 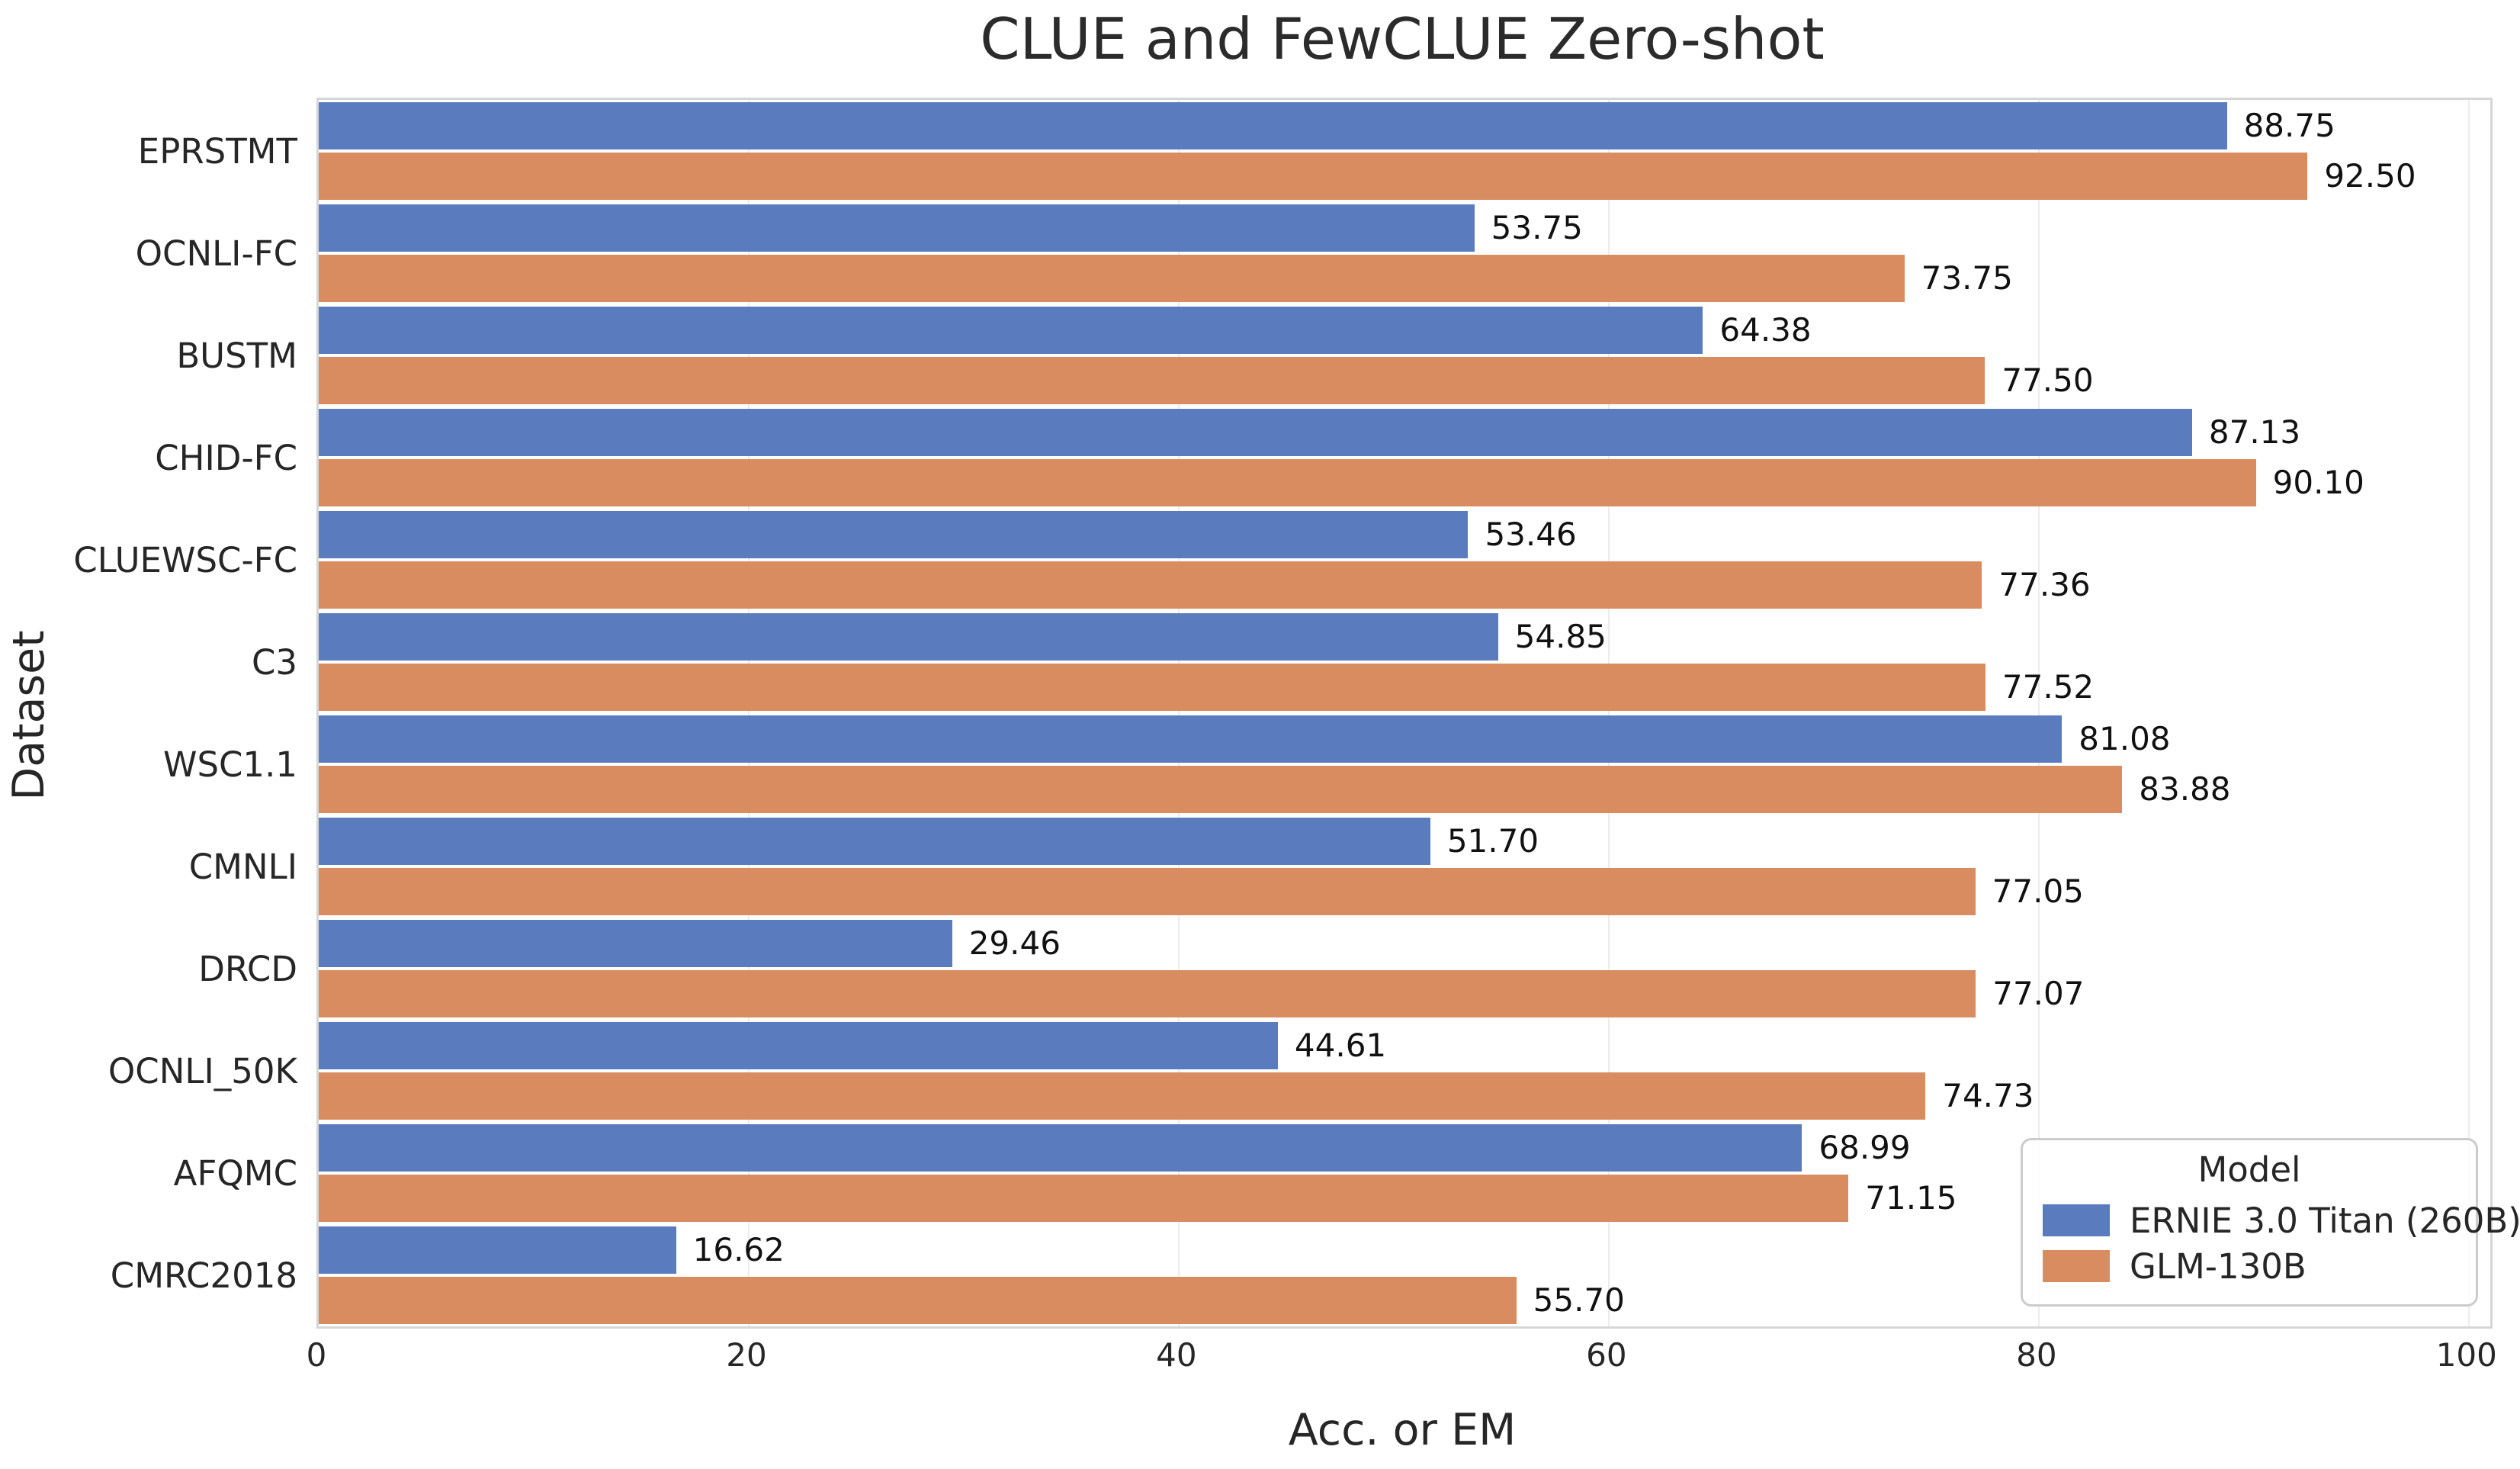 I want to click on value-label: 64.38, so click(x=1765, y=330).